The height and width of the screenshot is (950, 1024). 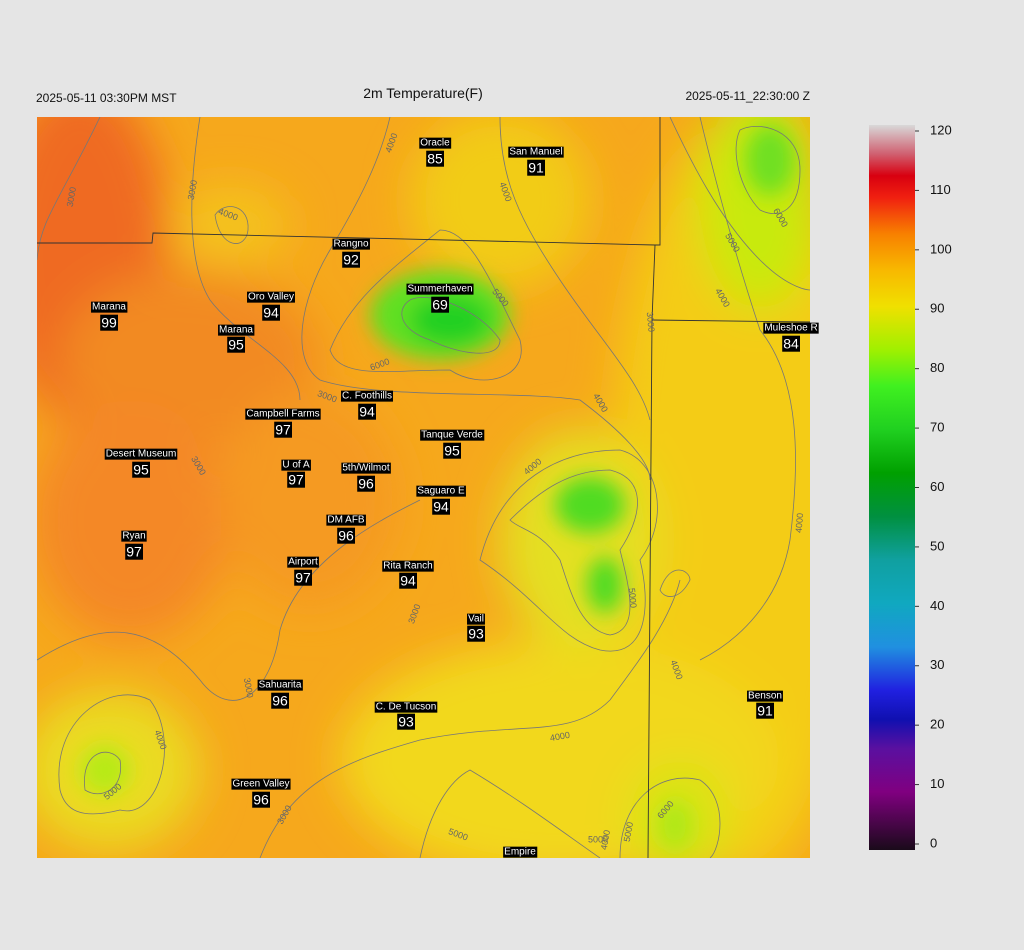 What do you see at coordinates (937, 783) in the screenshot?
I see `colorbar-tick-label: 10` at bounding box center [937, 783].